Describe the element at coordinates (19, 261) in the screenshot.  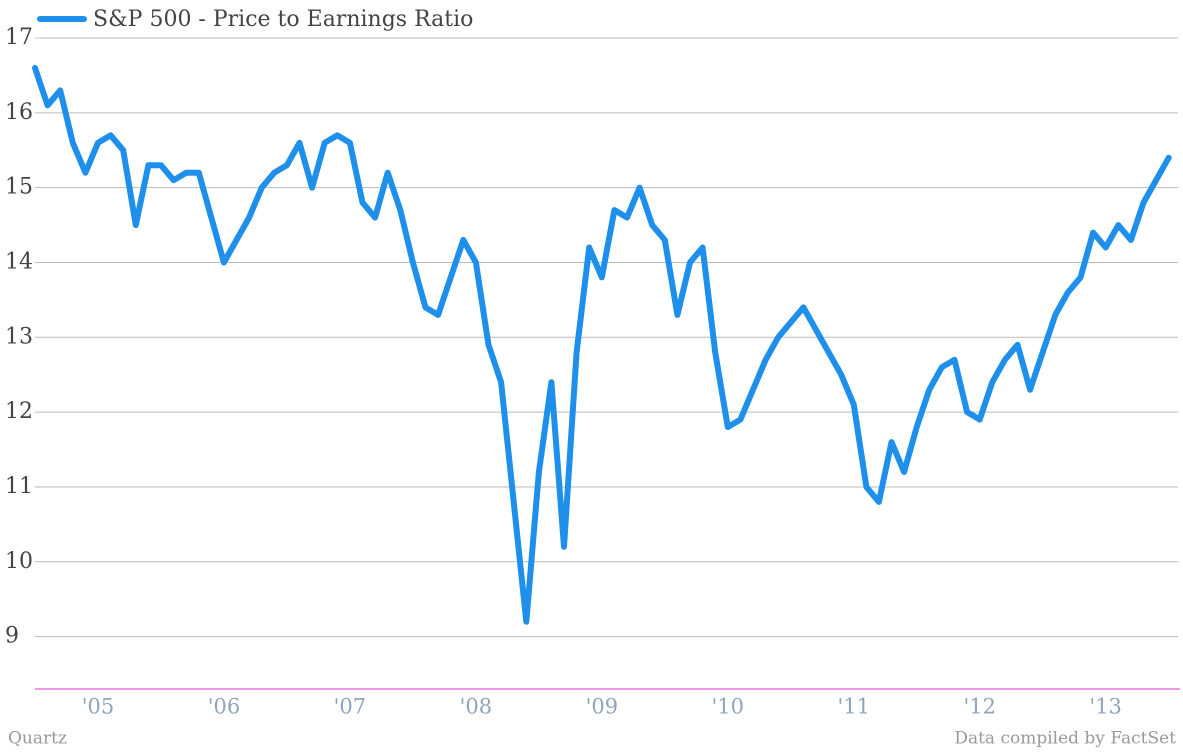
I see `y-tick-label: 14` at that location.